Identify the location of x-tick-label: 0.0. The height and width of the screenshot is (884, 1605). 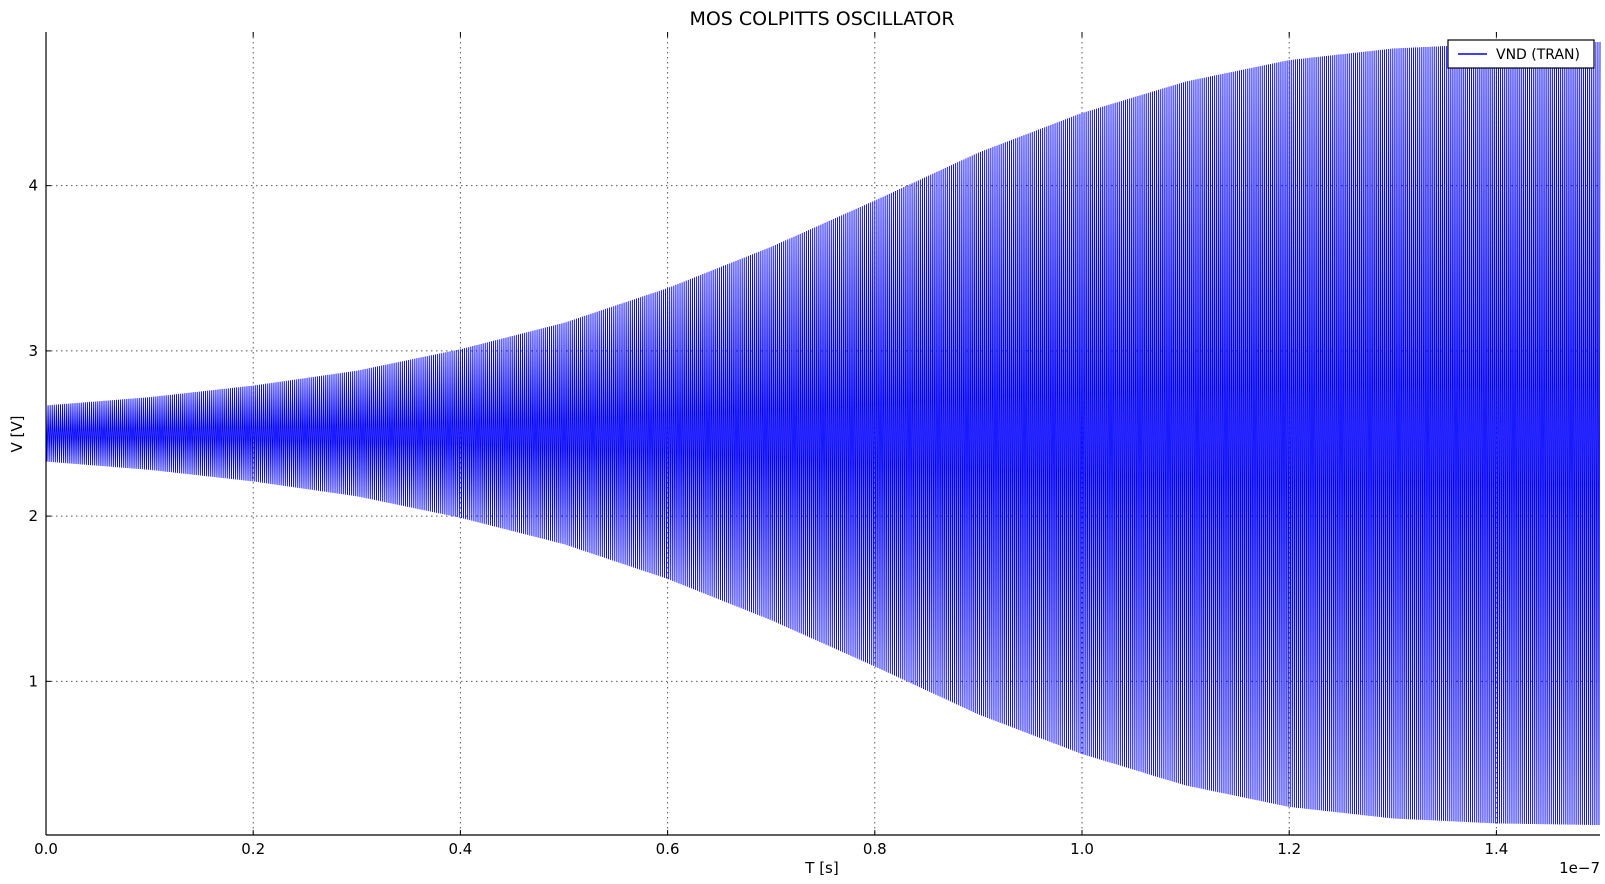
(46, 849).